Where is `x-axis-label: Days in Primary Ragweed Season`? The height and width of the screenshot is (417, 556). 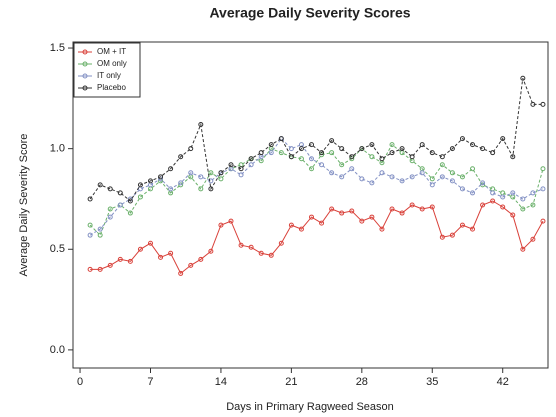
x-axis-label: Days in Primary Ragweed Season is located at coordinates (310, 407).